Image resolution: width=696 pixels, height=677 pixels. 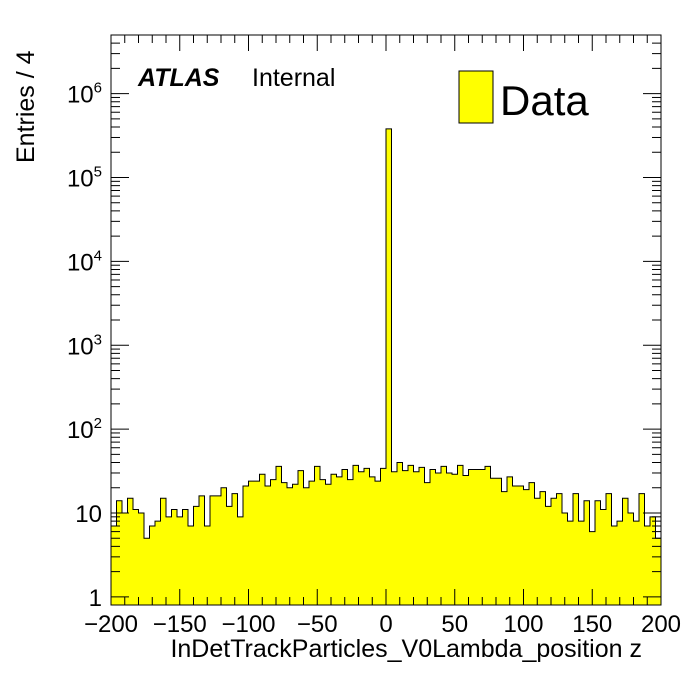 What do you see at coordinates (661, 624) in the screenshot?
I see `x-tick-label: 200` at bounding box center [661, 624].